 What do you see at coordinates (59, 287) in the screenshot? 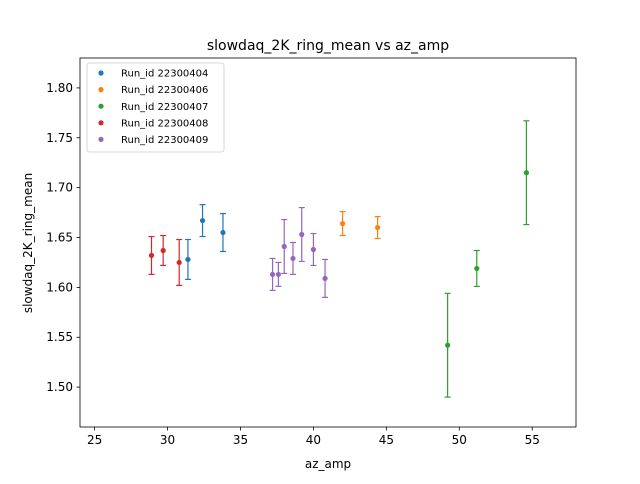
I see `y-tick-label: 1.60` at bounding box center [59, 287].